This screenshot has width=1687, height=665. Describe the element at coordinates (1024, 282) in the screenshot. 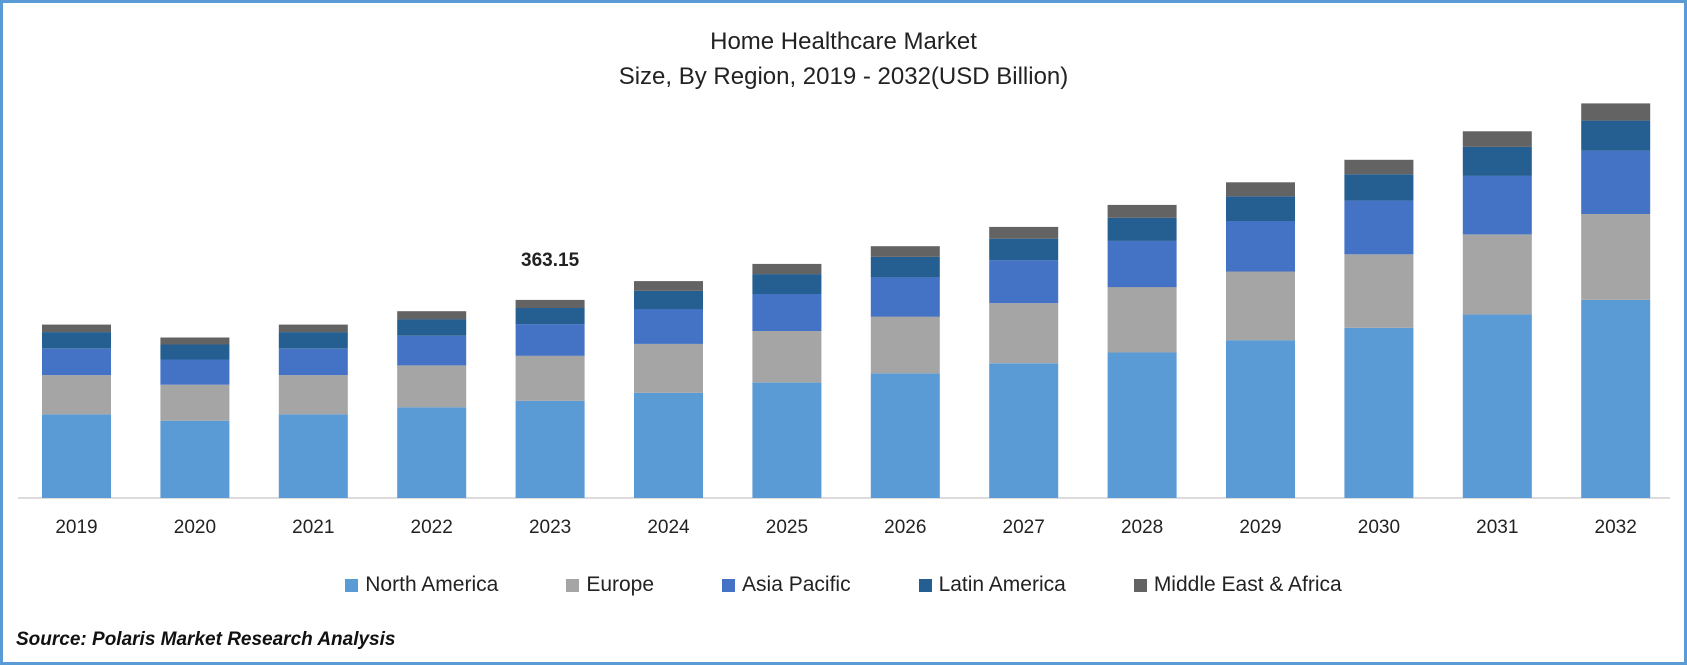

I see `bar-segment-2027-asia-pacific` at that location.